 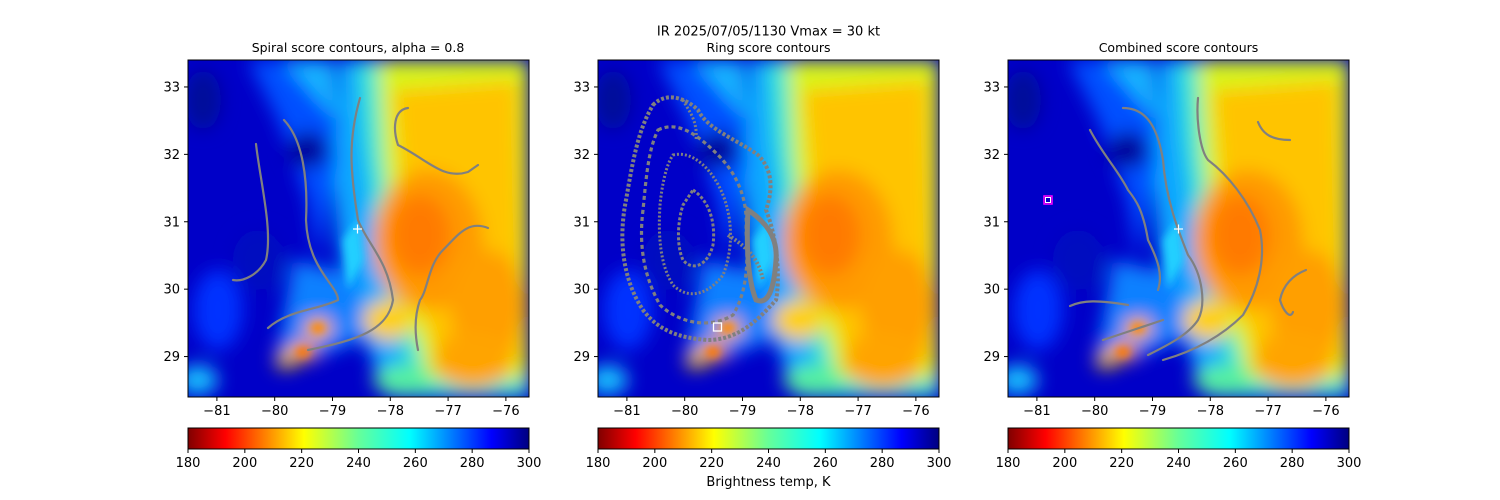 I want to click on colorbar-2: 180 200 220 240 260 280 300 Brightness temp, K, so click(x=769, y=458).